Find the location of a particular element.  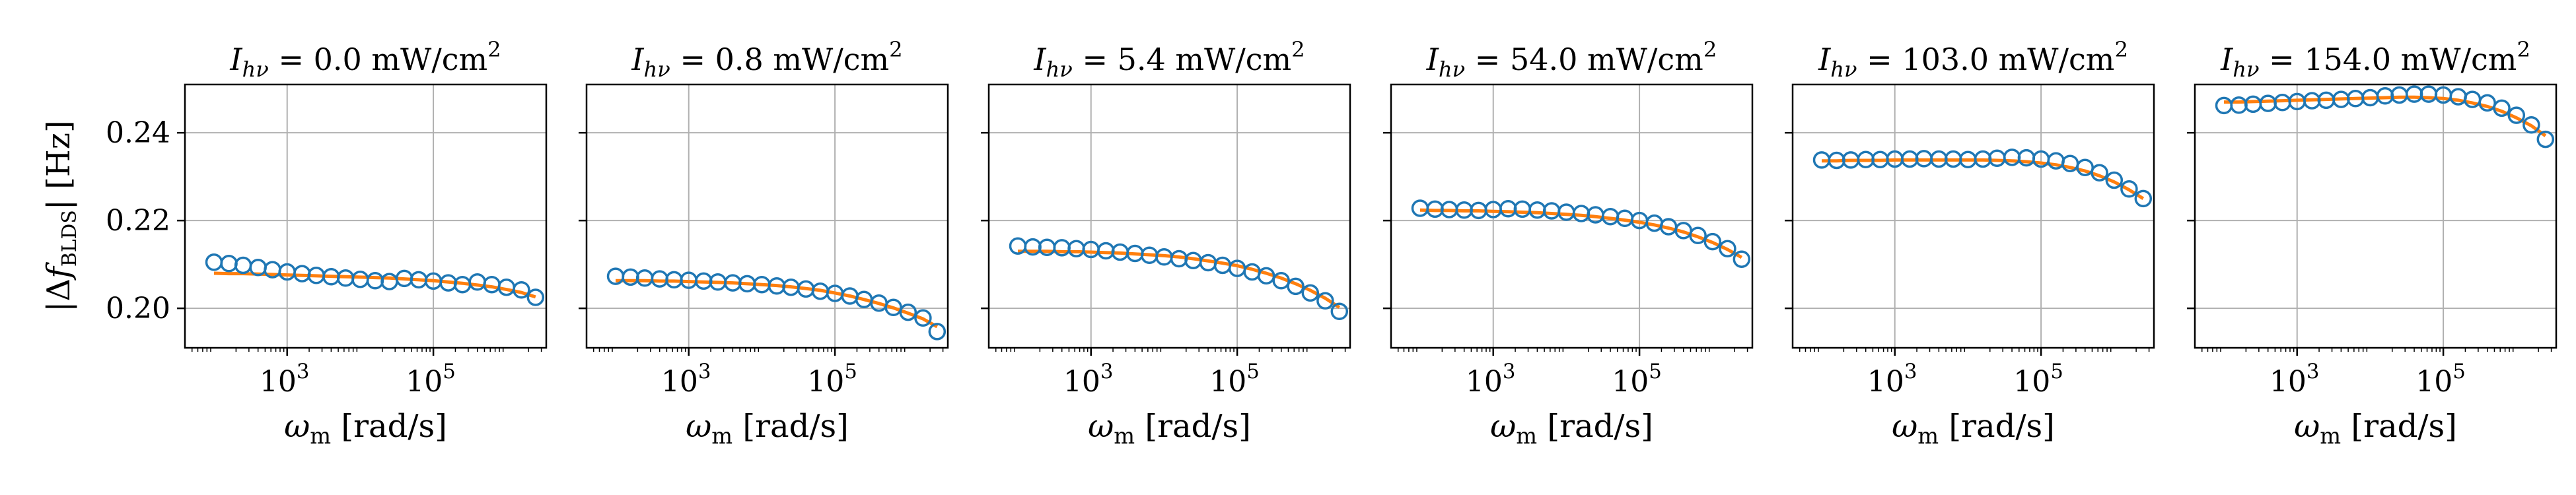

panel-title: Ihν = 154.0 mW/cm2 is located at coordinates (2375, 60).